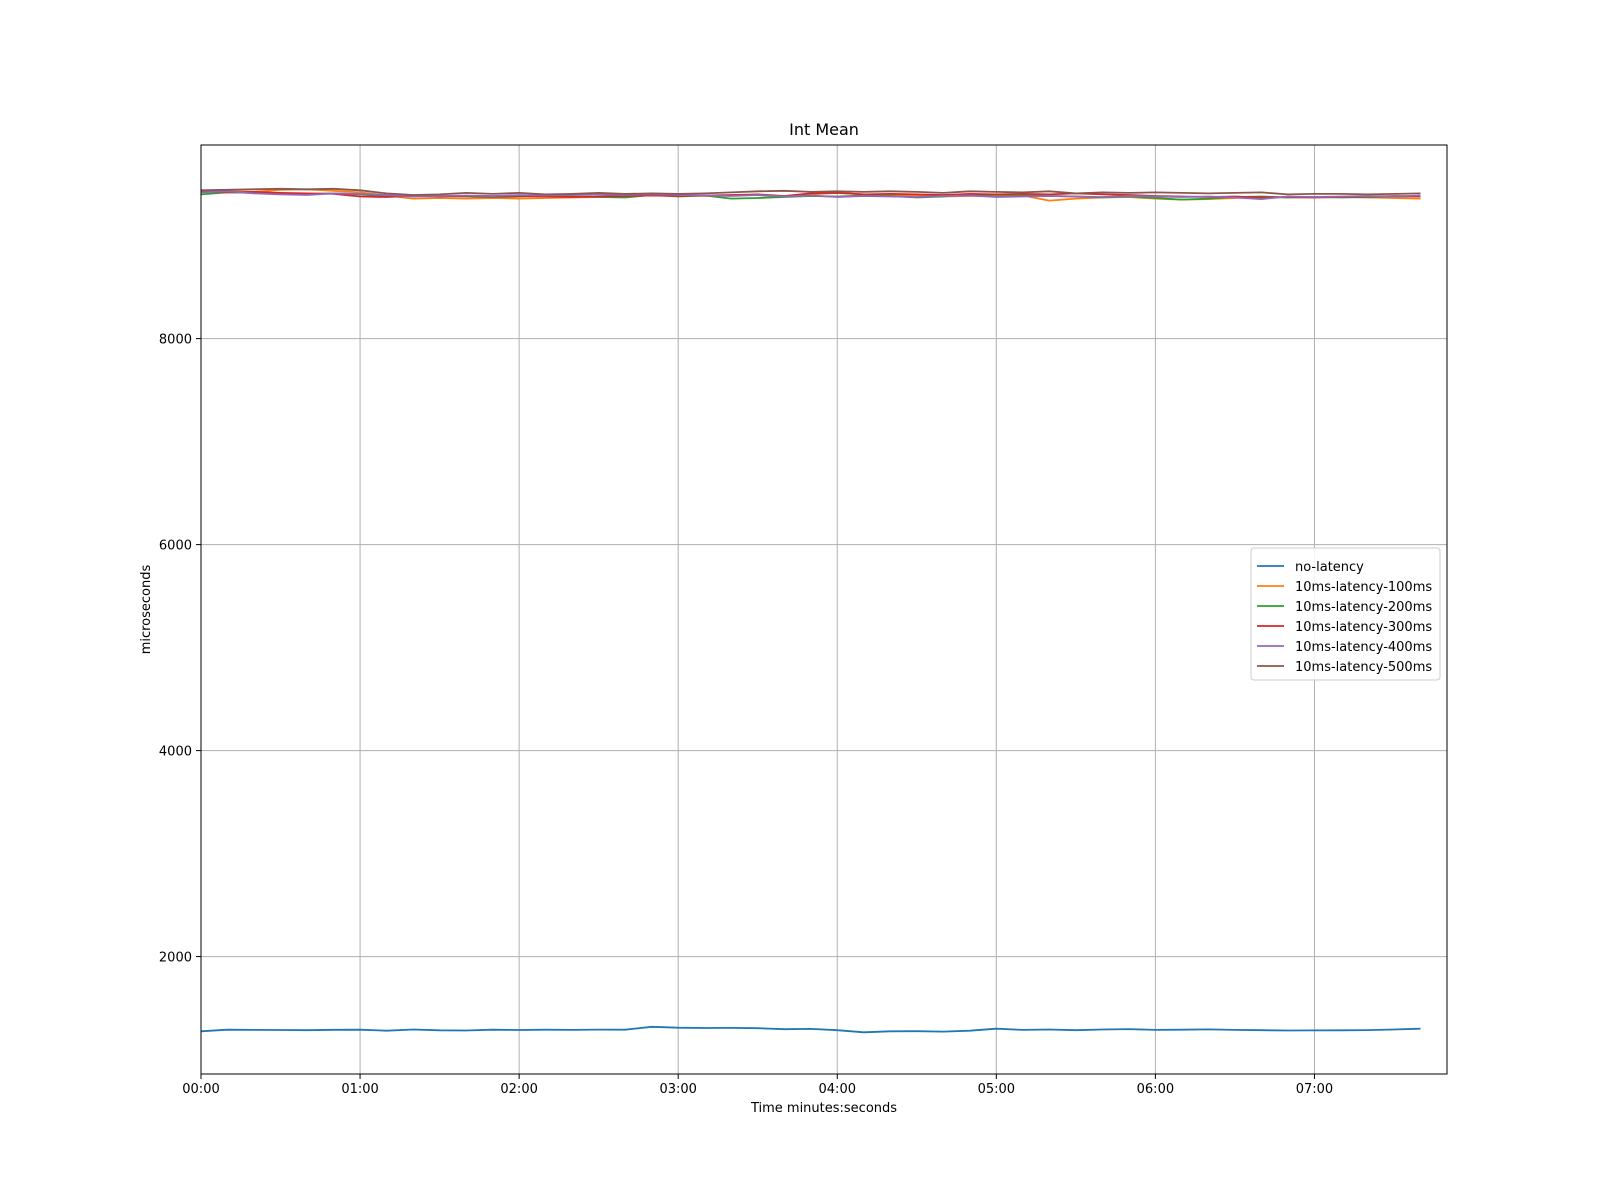 The height and width of the screenshot is (1200, 1600). I want to click on x-tick-label: 06:00, so click(1155, 1089).